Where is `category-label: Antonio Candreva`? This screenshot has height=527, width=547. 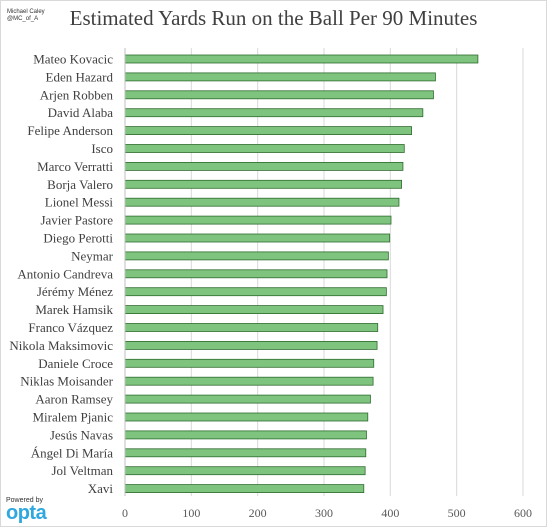 category-label: Antonio Candreva is located at coordinates (65, 273).